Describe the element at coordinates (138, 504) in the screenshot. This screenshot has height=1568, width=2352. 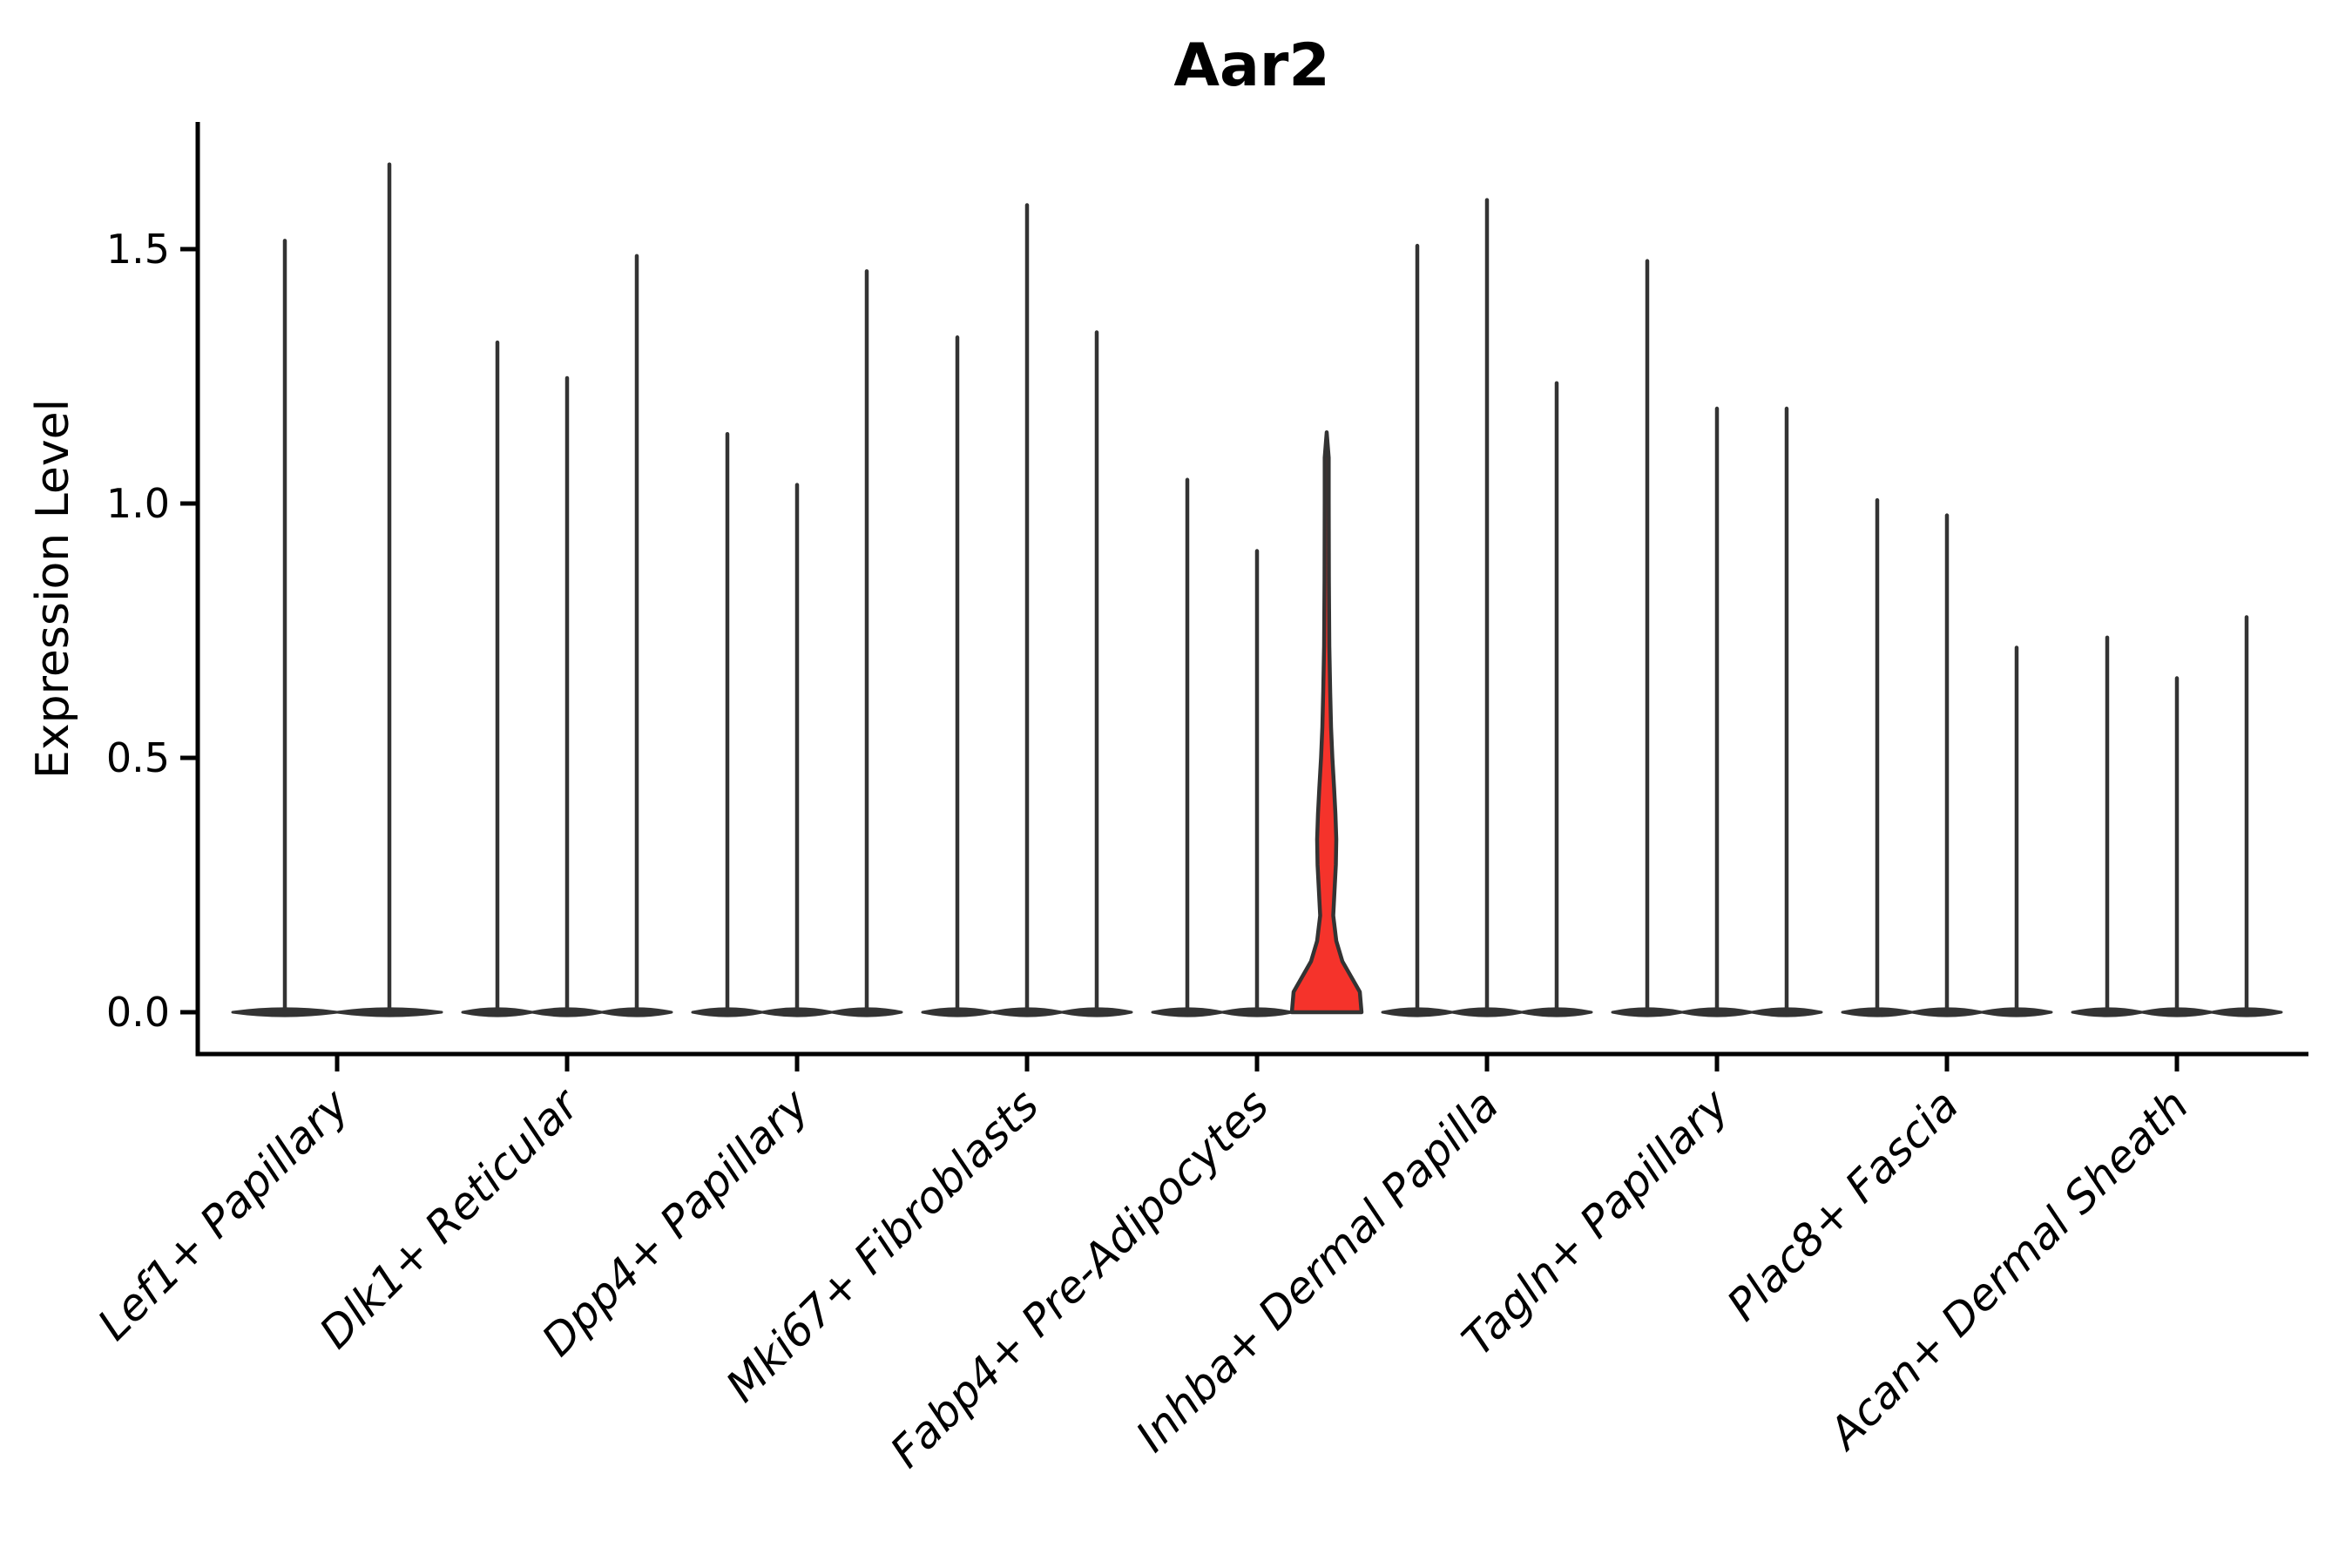
I see `y-tick-label: 1.0` at that location.